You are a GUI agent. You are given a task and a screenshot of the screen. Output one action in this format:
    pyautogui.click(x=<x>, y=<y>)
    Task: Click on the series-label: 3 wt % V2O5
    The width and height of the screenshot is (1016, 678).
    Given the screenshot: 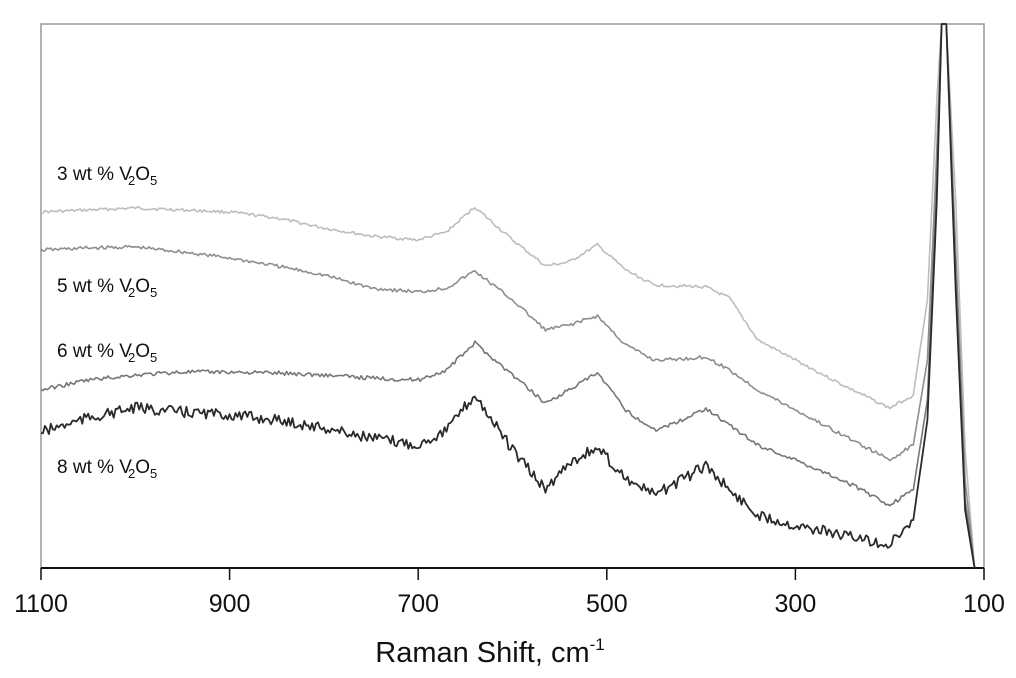 What is the action you would take?
    pyautogui.click(x=107, y=176)
    